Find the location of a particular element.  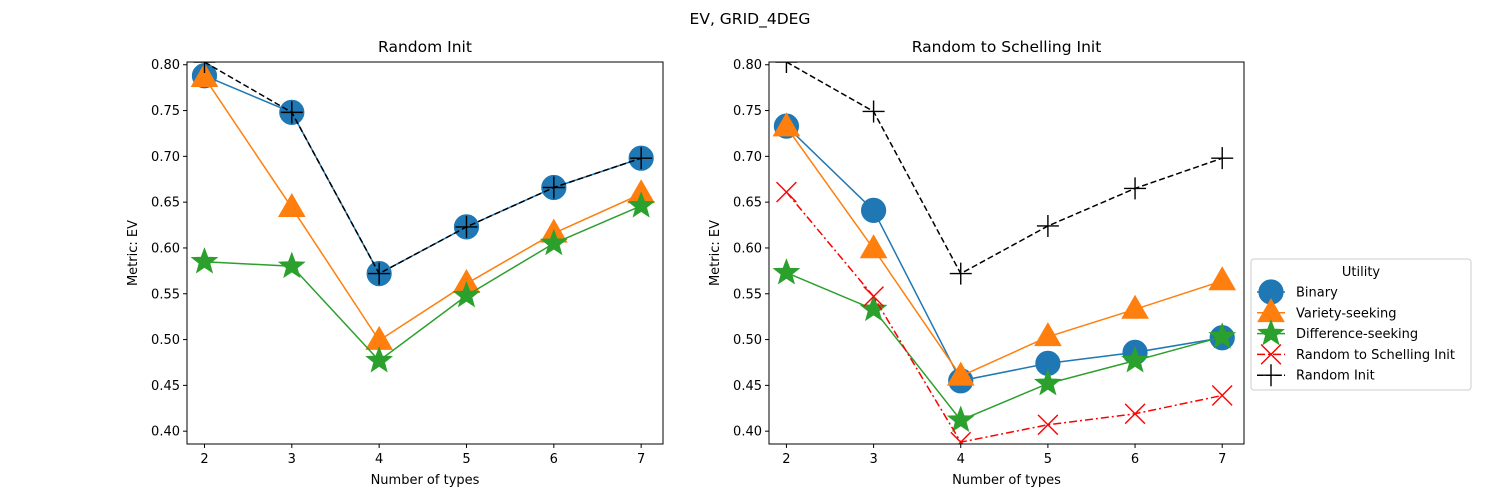

panel-title: Random Init is located at coordinates (425, 47).